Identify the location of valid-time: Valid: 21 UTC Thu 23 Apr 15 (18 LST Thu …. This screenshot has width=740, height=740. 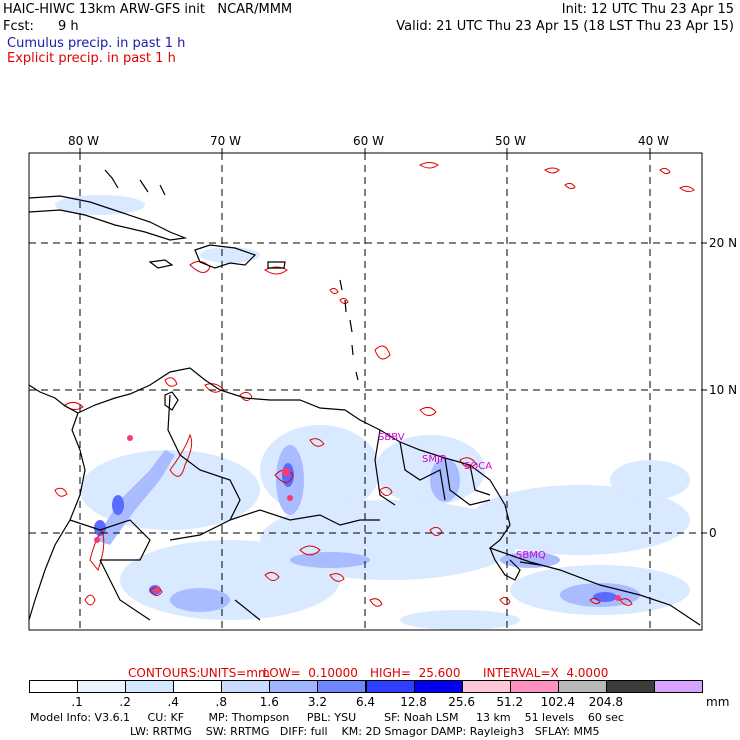
(565, 26).